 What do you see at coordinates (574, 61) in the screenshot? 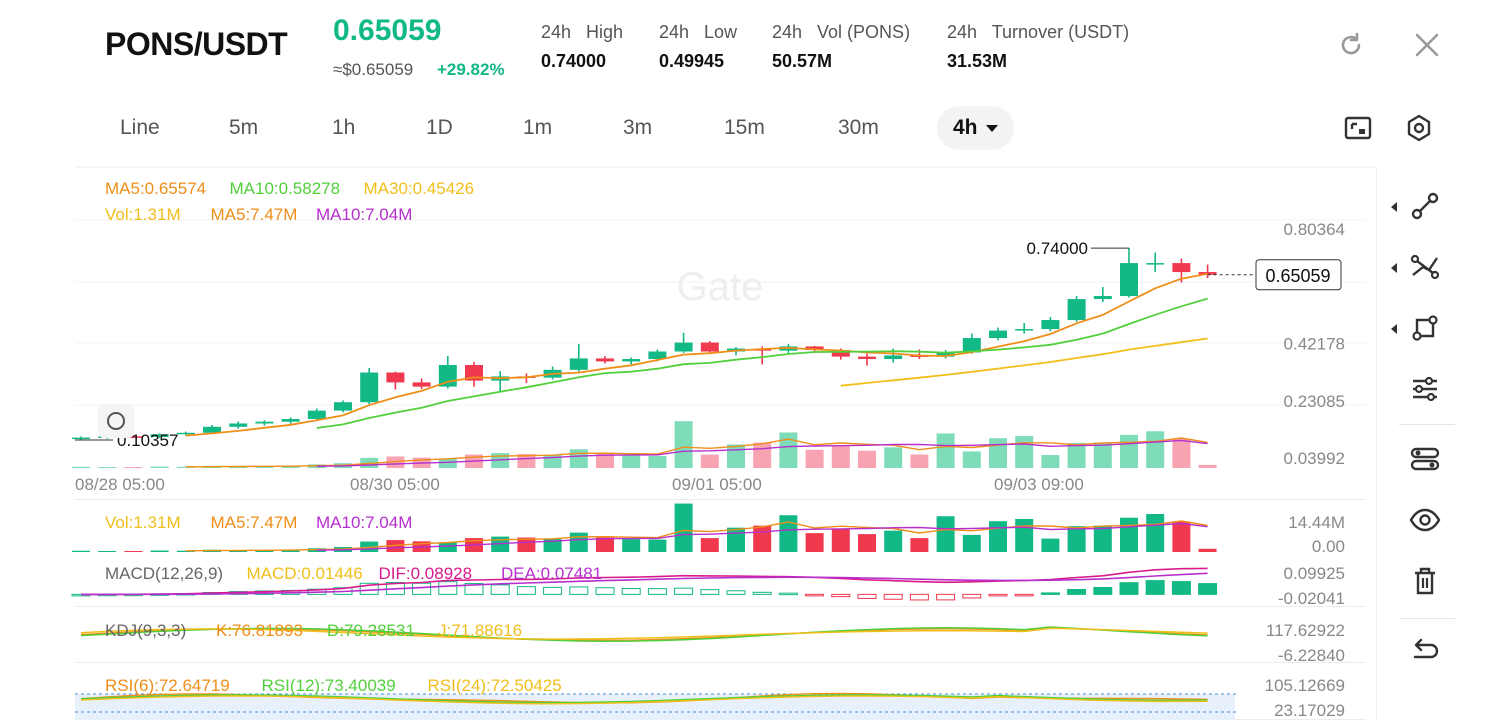
I see `stat-value: 0.74000` at bounding box center [574, 61].